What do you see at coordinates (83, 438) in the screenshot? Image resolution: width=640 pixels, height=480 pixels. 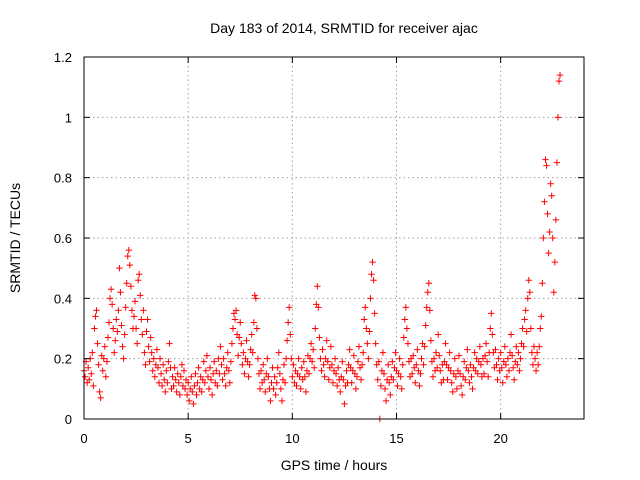 I see `x-tick-label: 0` at bounding box center [83, 438].